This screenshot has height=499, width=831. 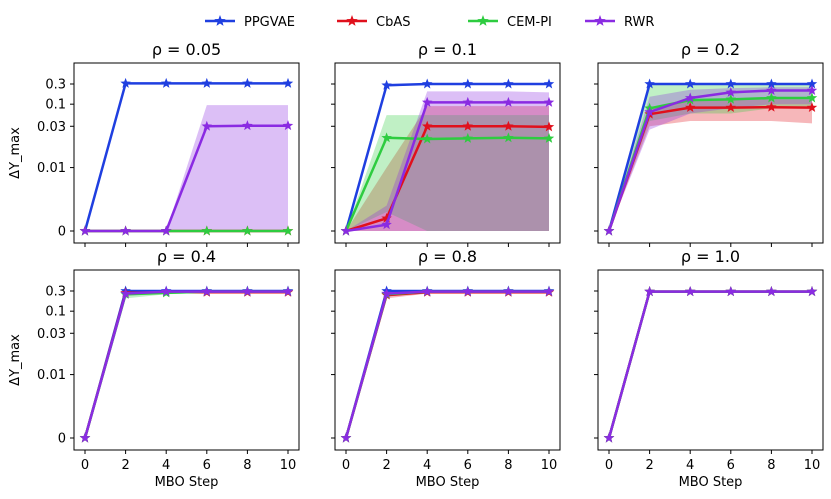 I want to click on legend-entry-cem-pi: CEM-PI, so click(x=510, y=22).